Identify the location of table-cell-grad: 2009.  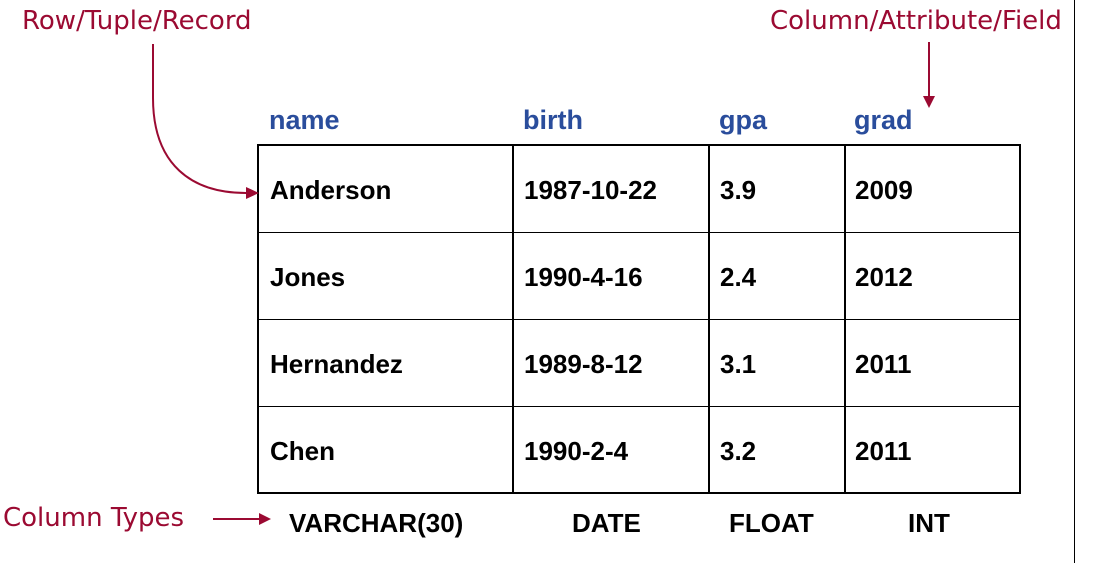
(884, 190).